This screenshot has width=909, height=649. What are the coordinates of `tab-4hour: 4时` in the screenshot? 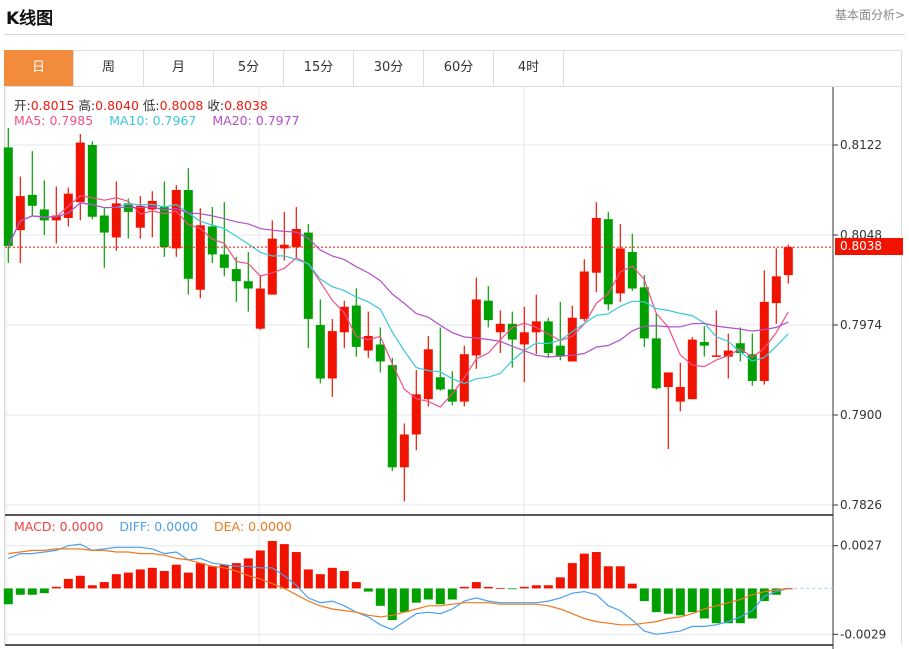 It's located at (529, 68).